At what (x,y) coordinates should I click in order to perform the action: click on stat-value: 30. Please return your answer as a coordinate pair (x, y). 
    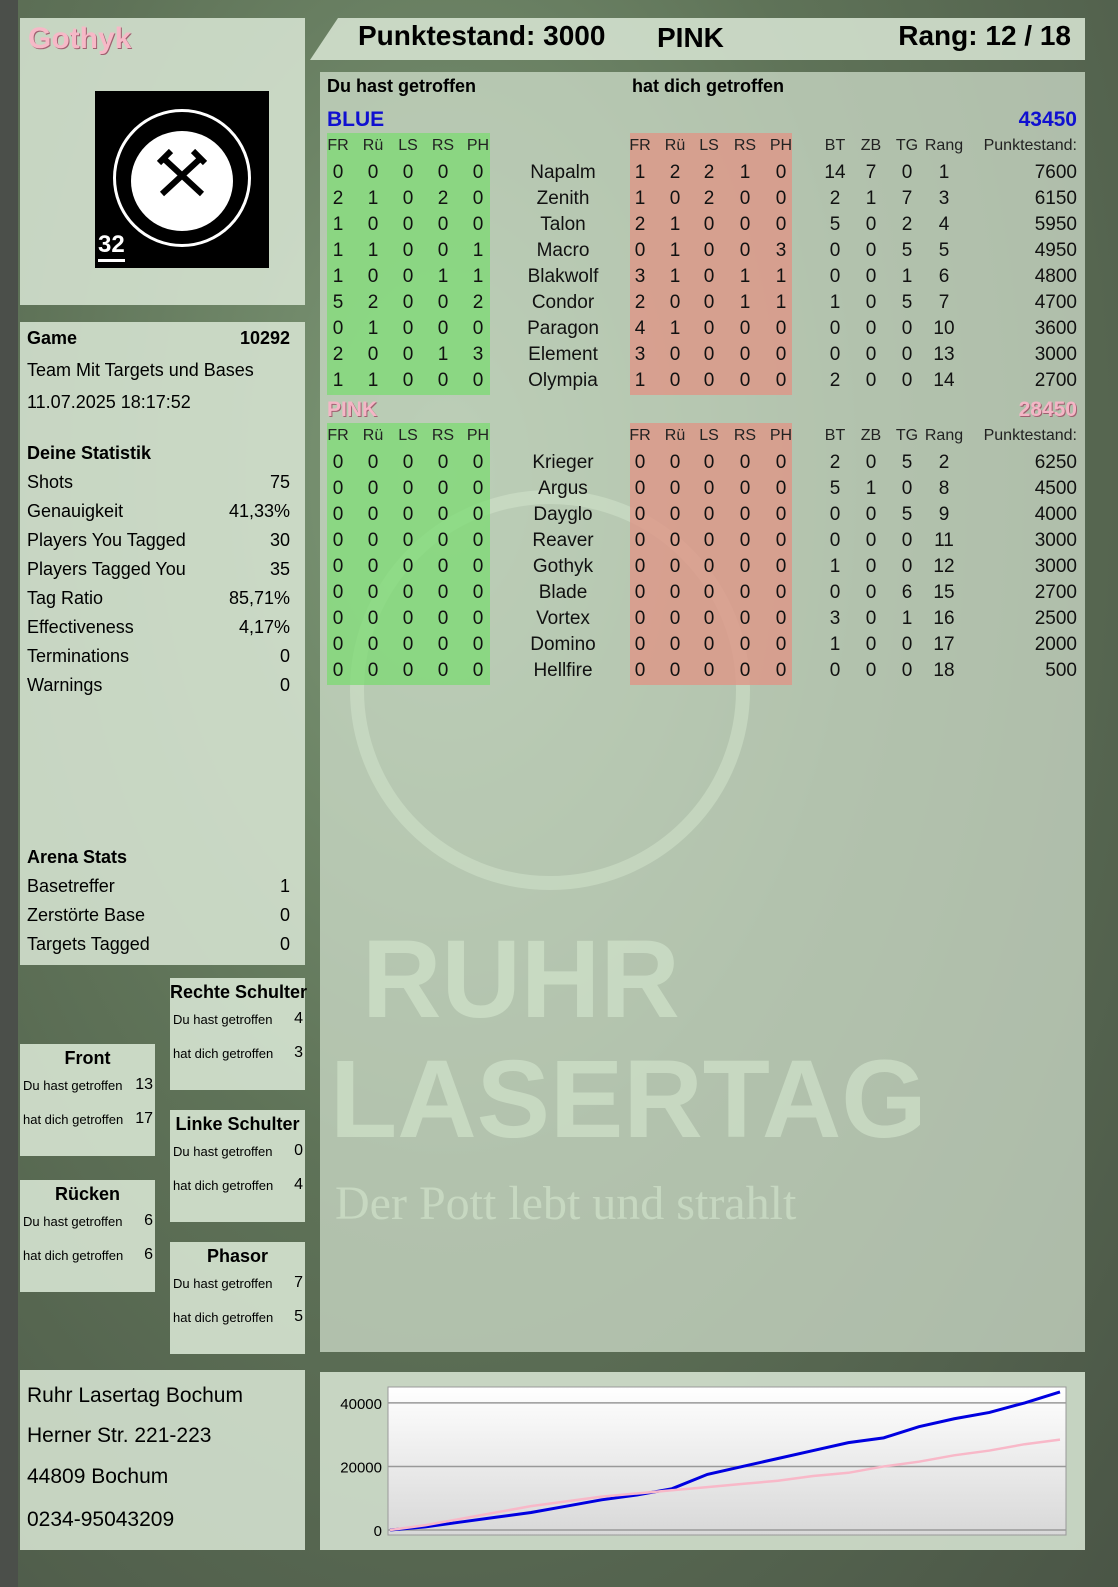
    Looking at the image, I should click on (279, 540).